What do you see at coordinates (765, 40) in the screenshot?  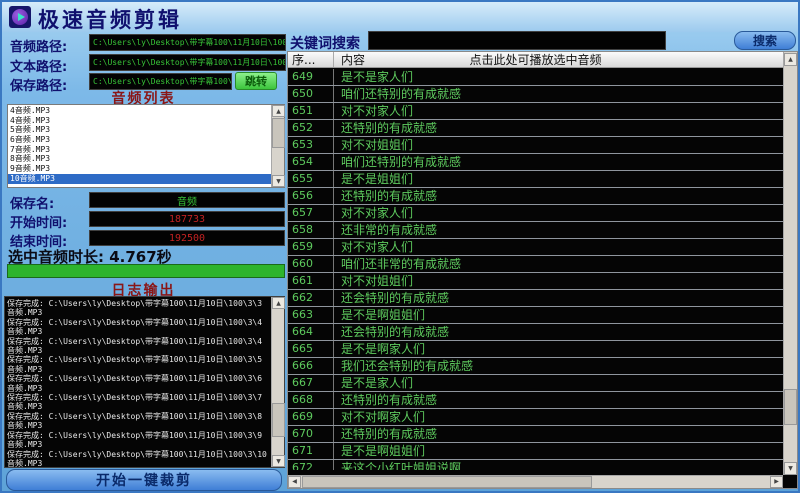 I see `search-button: 搜索` at bounding box center [765, 40].